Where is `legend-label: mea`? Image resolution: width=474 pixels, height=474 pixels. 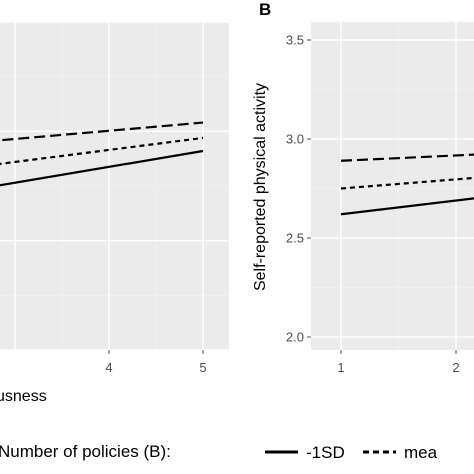
legend-label: mea is located at coordinates (421, 452).